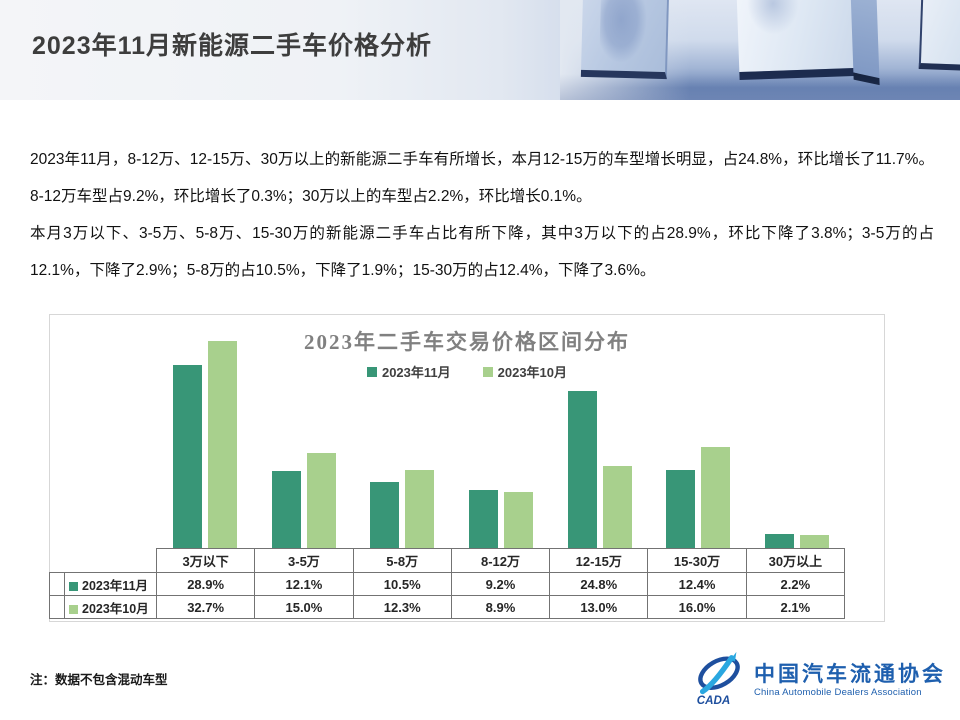 The height and width of the screenshot is (720, 960). I want to click on table-header-cell: 3-5万, so click(304, 560).